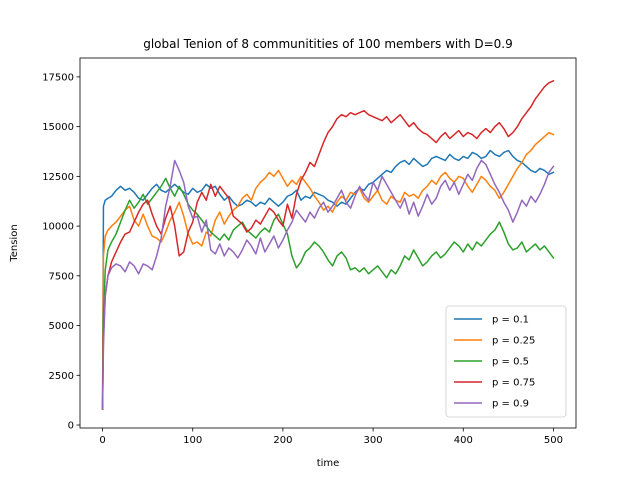 The image size is (640, 480). I want to click on x-axis-label: time, so click(328, 463).